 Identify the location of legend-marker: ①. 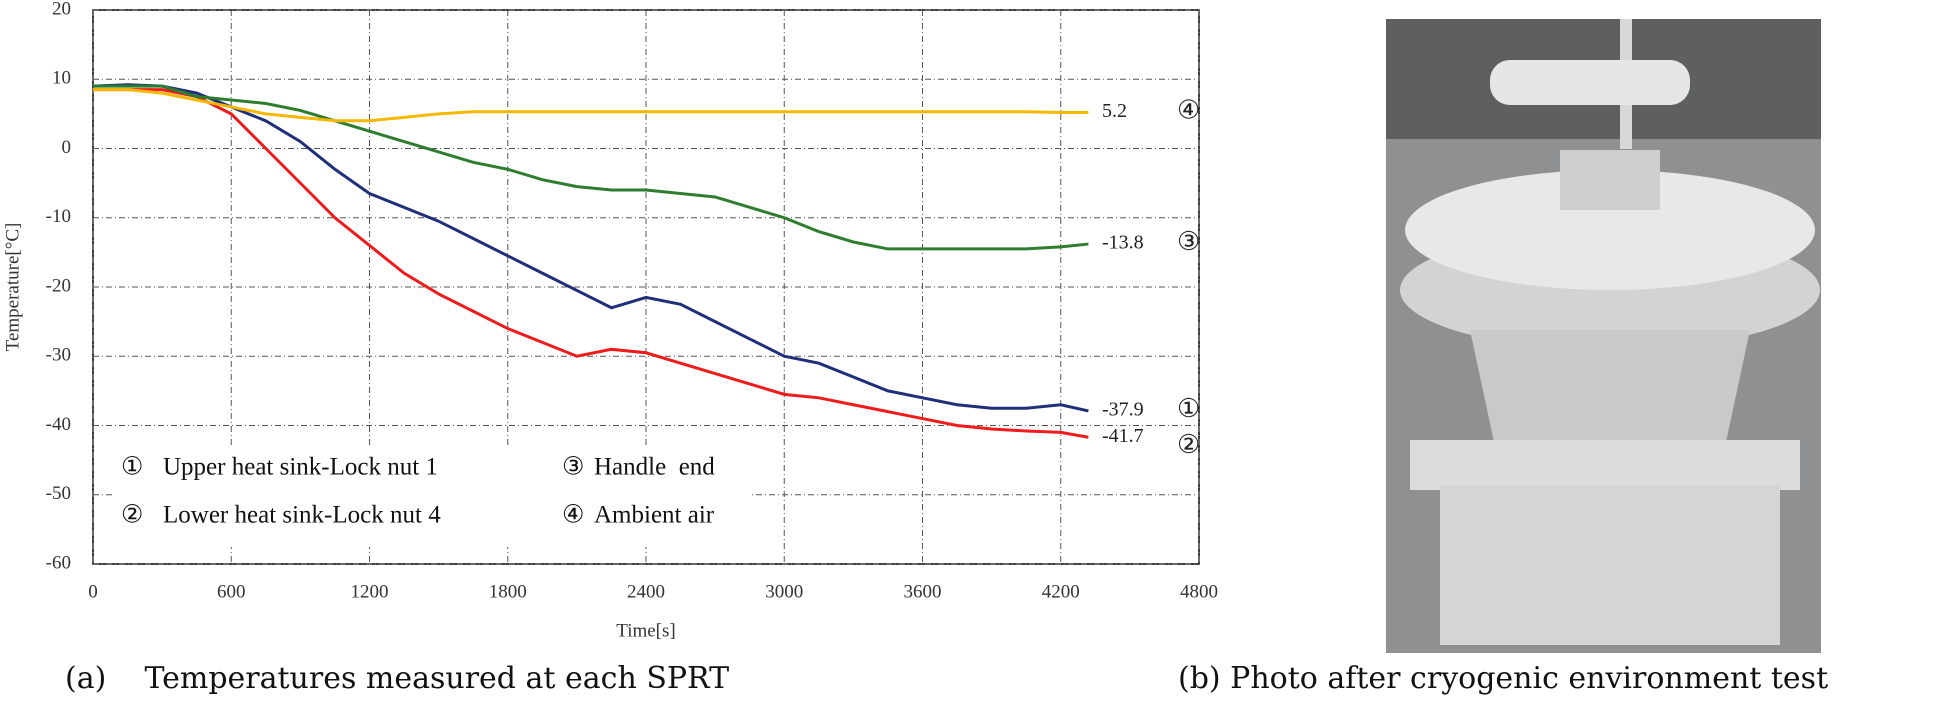
(132, 467).